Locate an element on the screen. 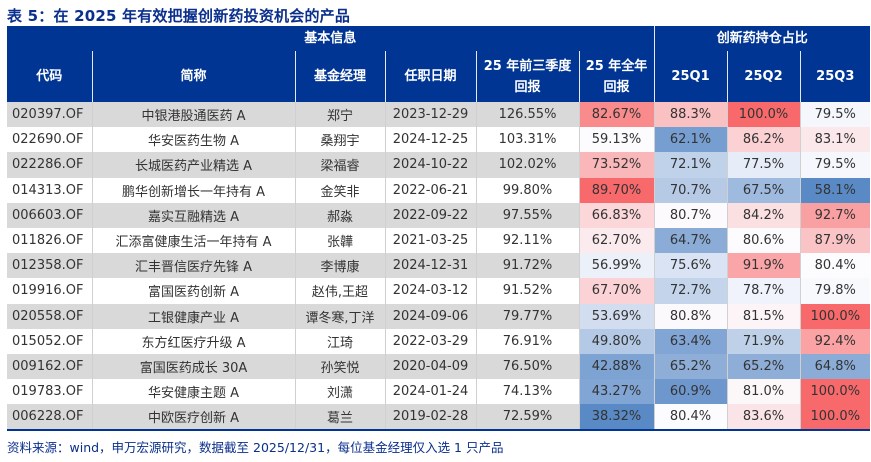 The width and height of the screenshot is (871, 462). cell-q3: 92.4% is located at coordinates (835, 341).